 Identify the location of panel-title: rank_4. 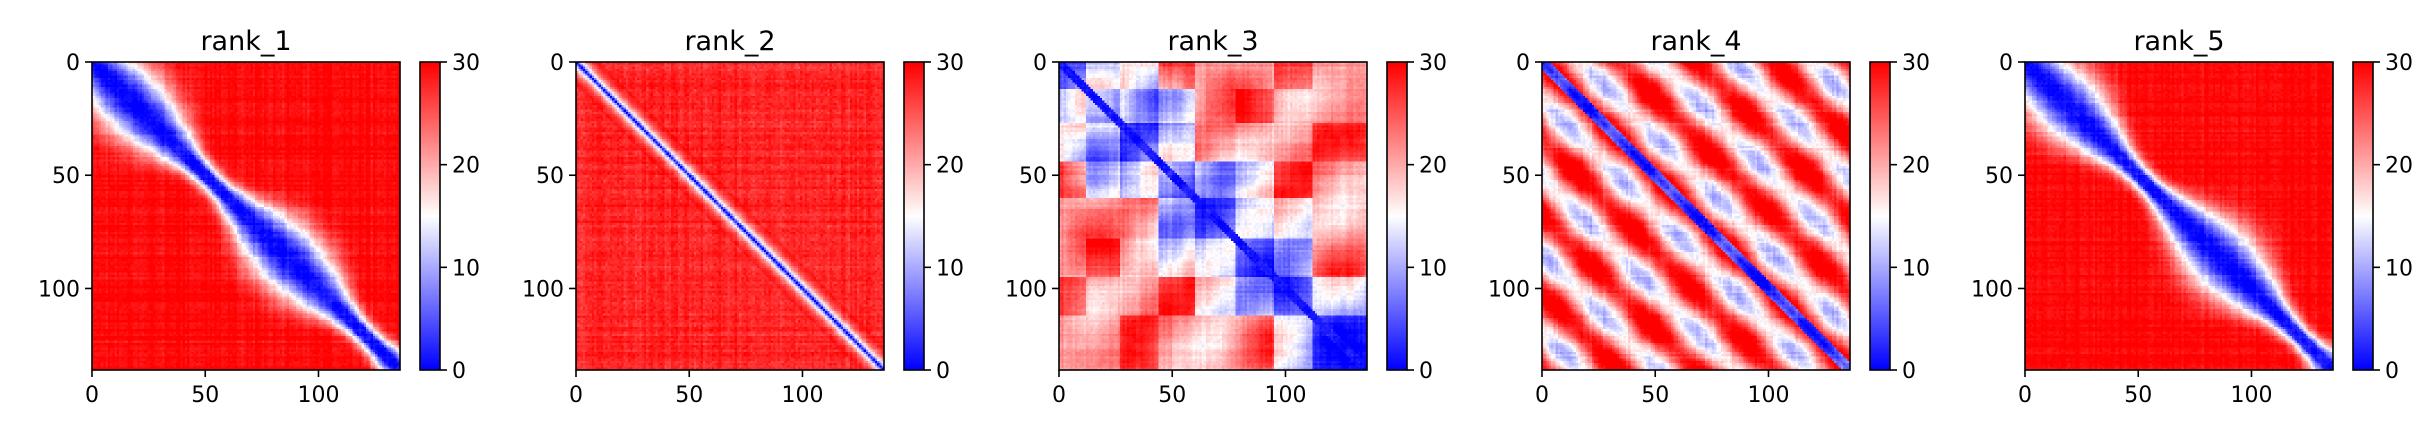
(1695, 41).